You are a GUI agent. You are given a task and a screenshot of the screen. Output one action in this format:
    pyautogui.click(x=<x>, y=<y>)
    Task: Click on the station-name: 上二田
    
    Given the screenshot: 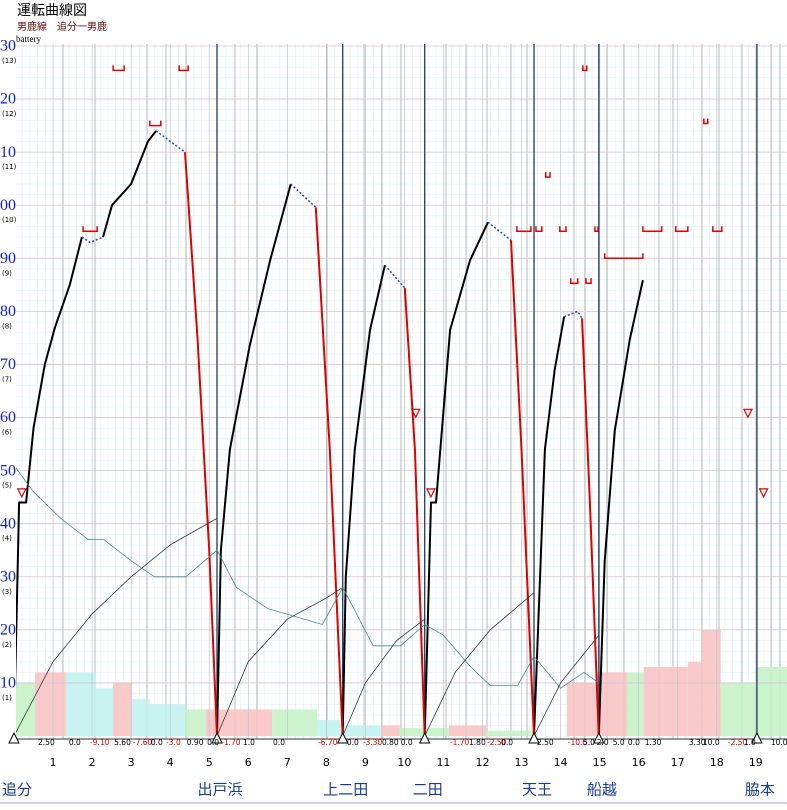 What is the action you would take?
    pyautogui.click(x=345, y=790)
    